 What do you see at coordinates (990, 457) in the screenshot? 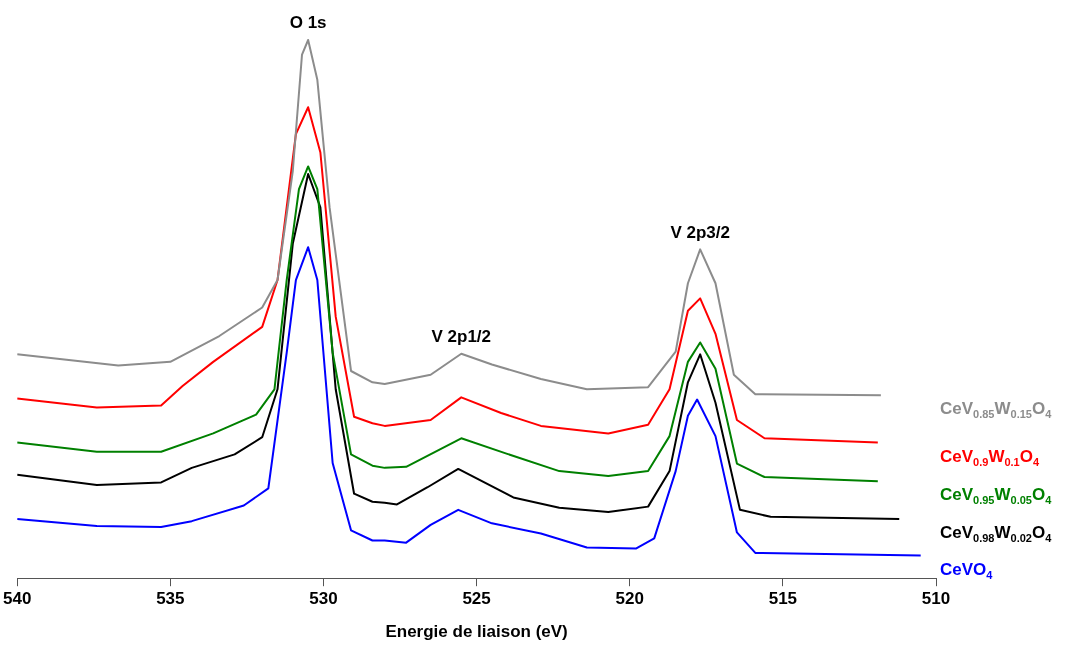
I see `text: CeV$_{0.9}$W$_{0.1}$O$_{4}$` at bounding box center [990, 457].